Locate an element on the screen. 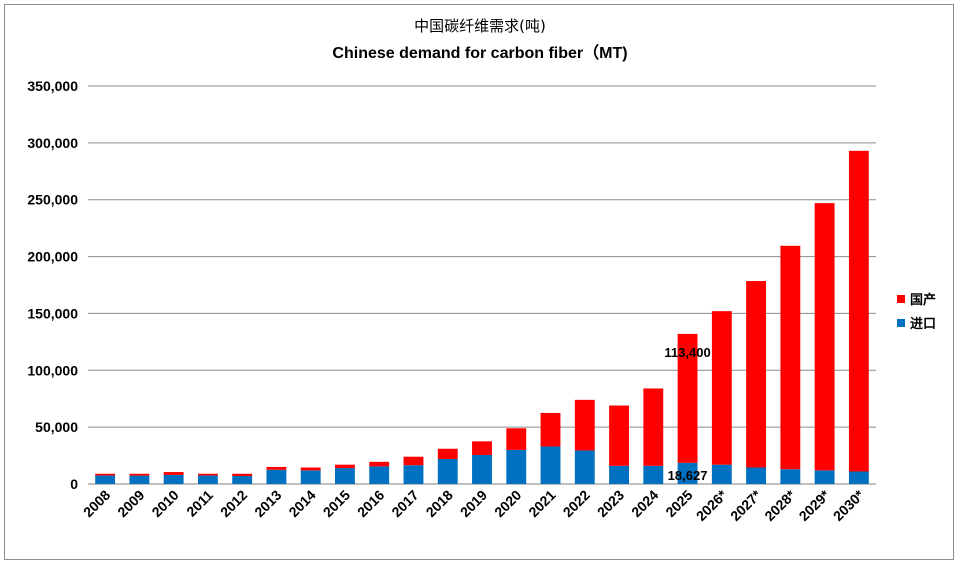  x-tick-label: 2030* is located at coordinates (849, 505).